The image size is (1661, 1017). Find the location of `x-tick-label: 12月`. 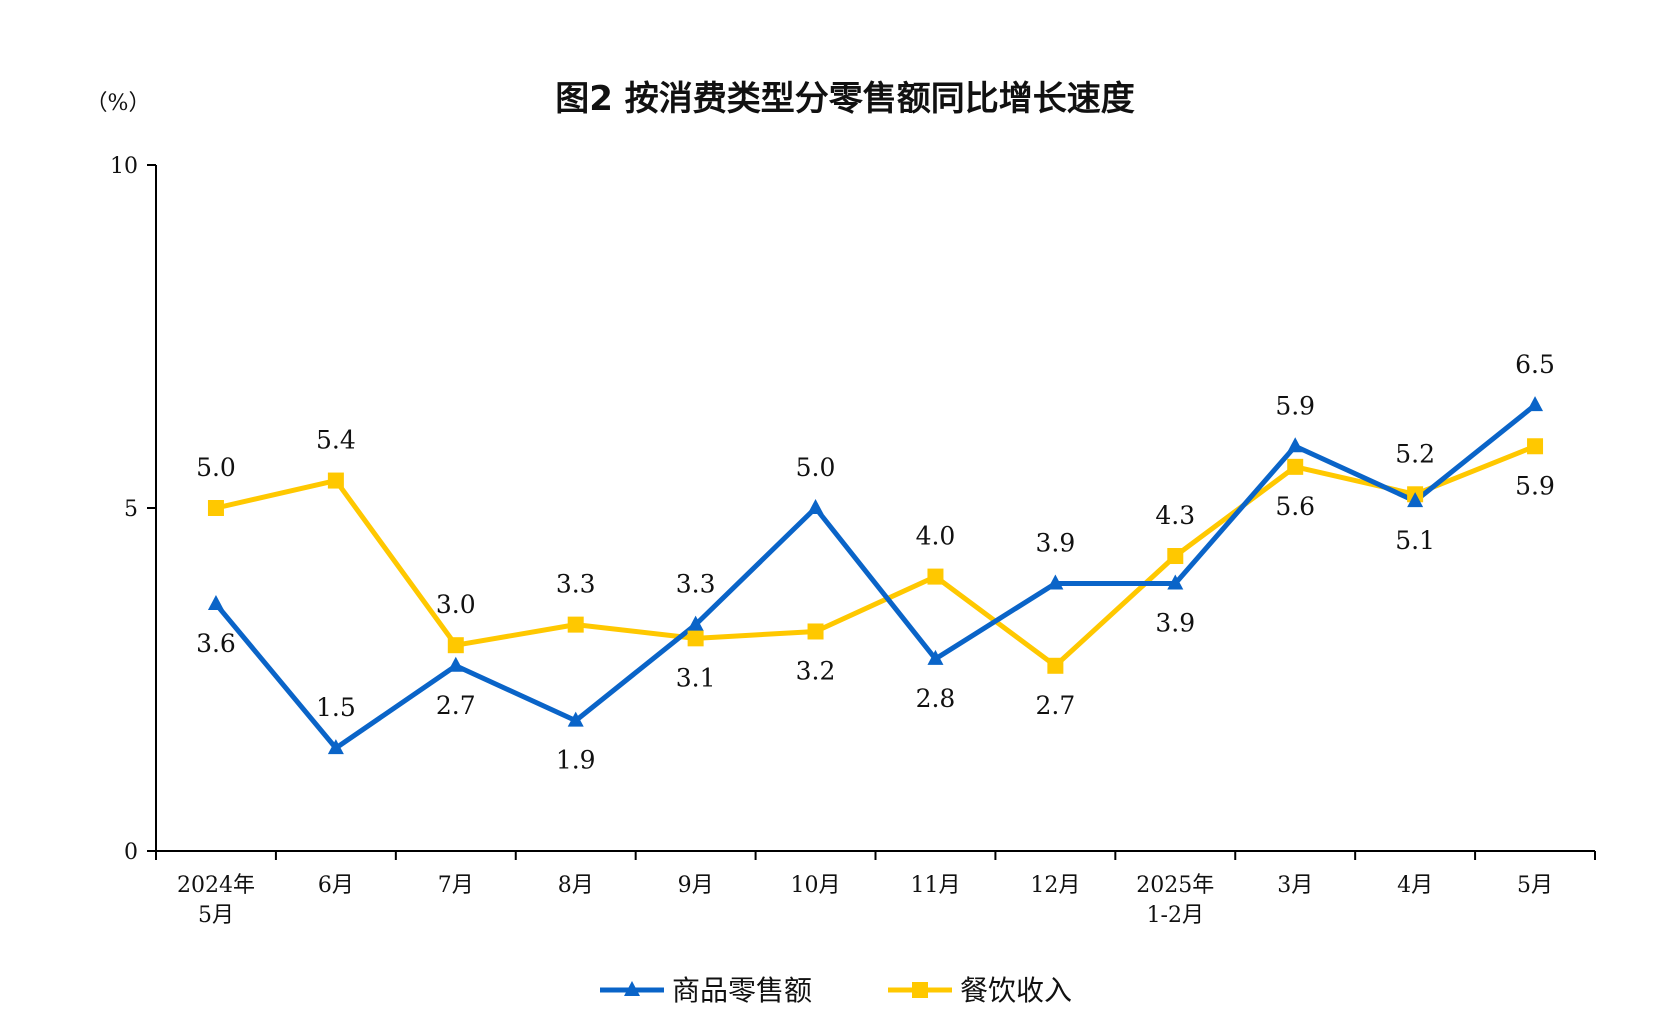

x-tick-label: 12月 is located at coordinates (1055, 885).